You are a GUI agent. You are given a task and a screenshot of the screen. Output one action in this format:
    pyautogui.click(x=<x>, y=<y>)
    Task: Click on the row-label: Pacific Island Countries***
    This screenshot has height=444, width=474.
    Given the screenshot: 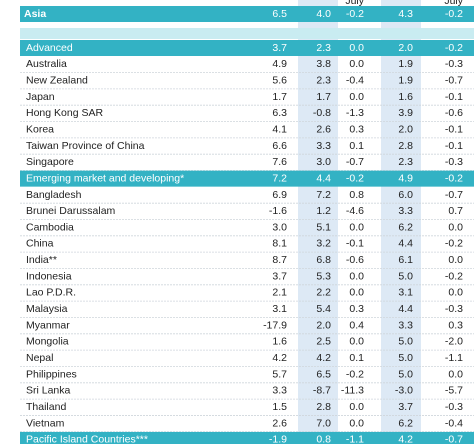 What is the action you would take?
    pyautogui.click(x=87, y=439)
    